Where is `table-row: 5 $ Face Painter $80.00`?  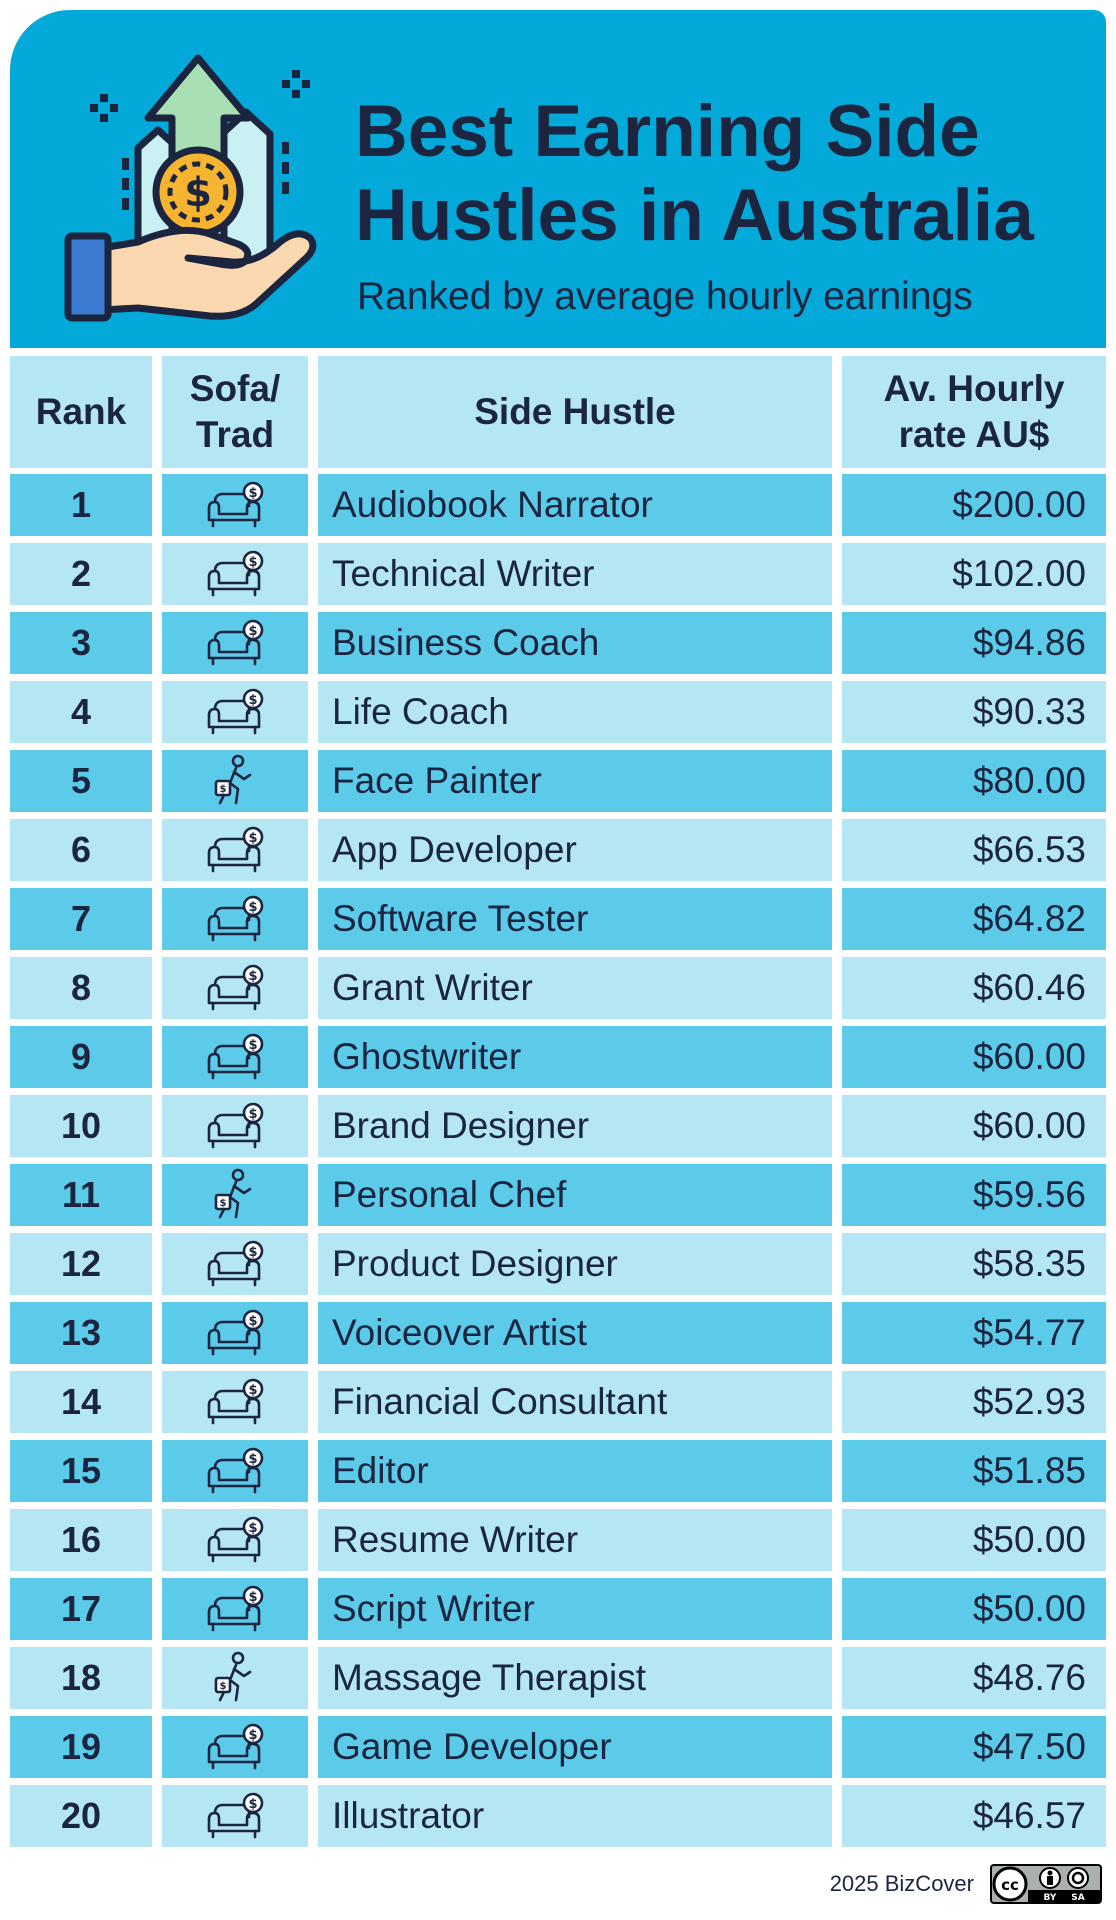 table-row: 5 $ Face Painter $80.00 is located at coordinates (558, 781).